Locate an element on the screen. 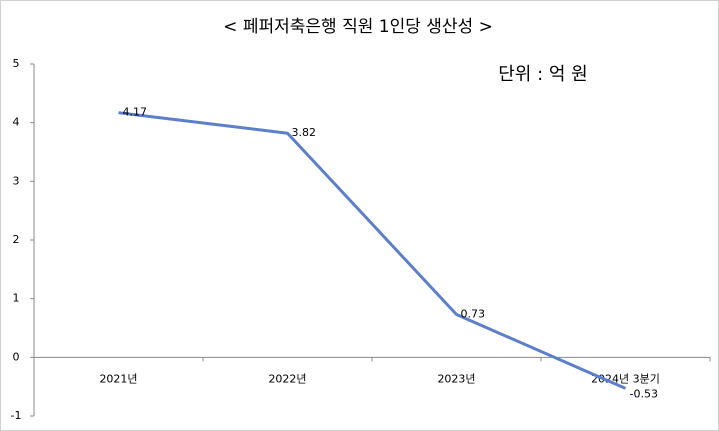 The image size is (719, 431). data-label: 0.73 is located at coordinates (473, 314).